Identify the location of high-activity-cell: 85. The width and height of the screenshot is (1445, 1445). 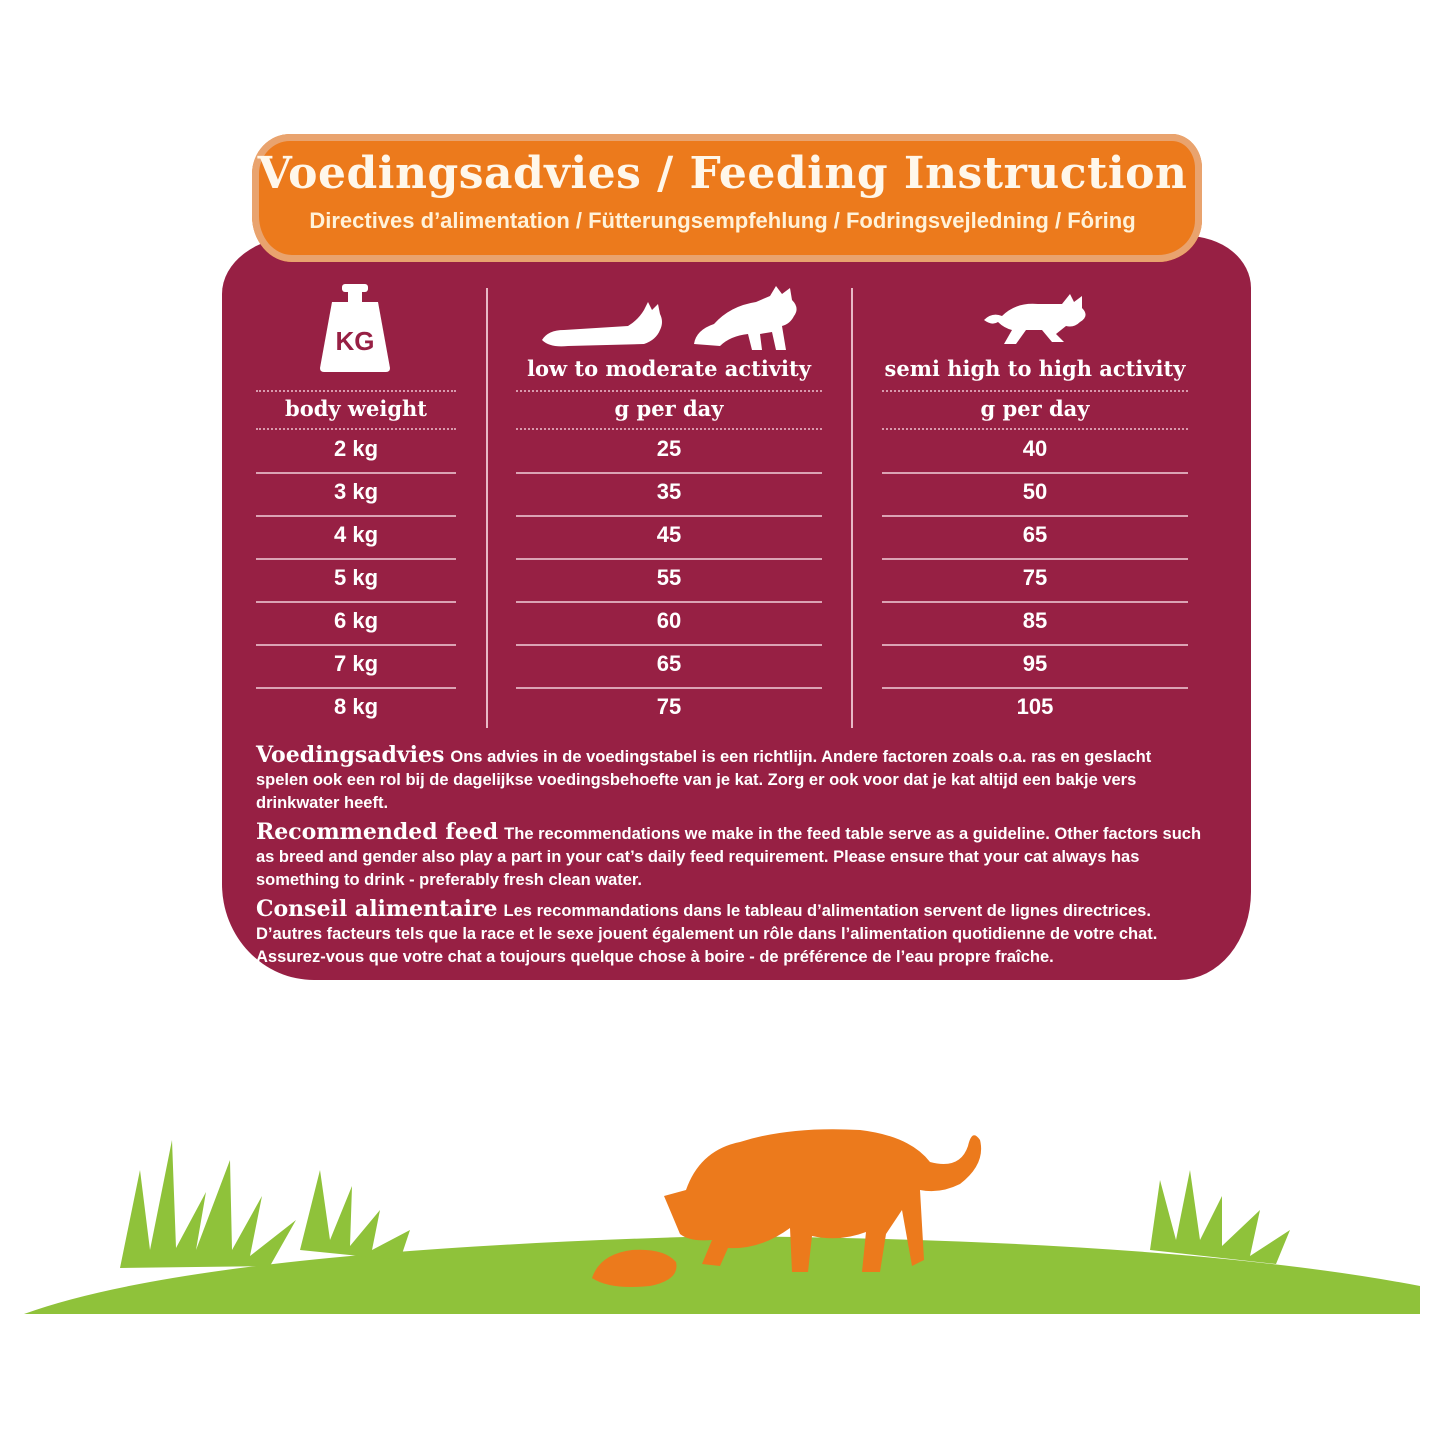
(1035, 620).